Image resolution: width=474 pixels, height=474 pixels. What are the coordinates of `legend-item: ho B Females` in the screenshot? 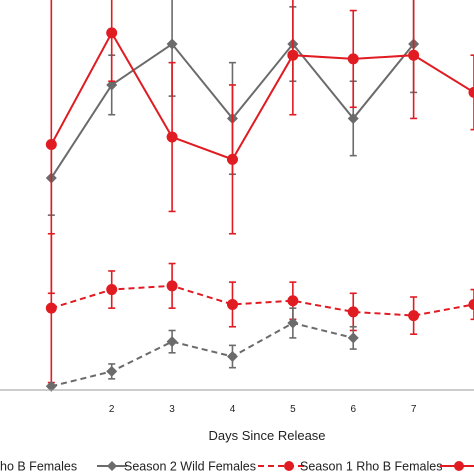 It's located at (38, 467).